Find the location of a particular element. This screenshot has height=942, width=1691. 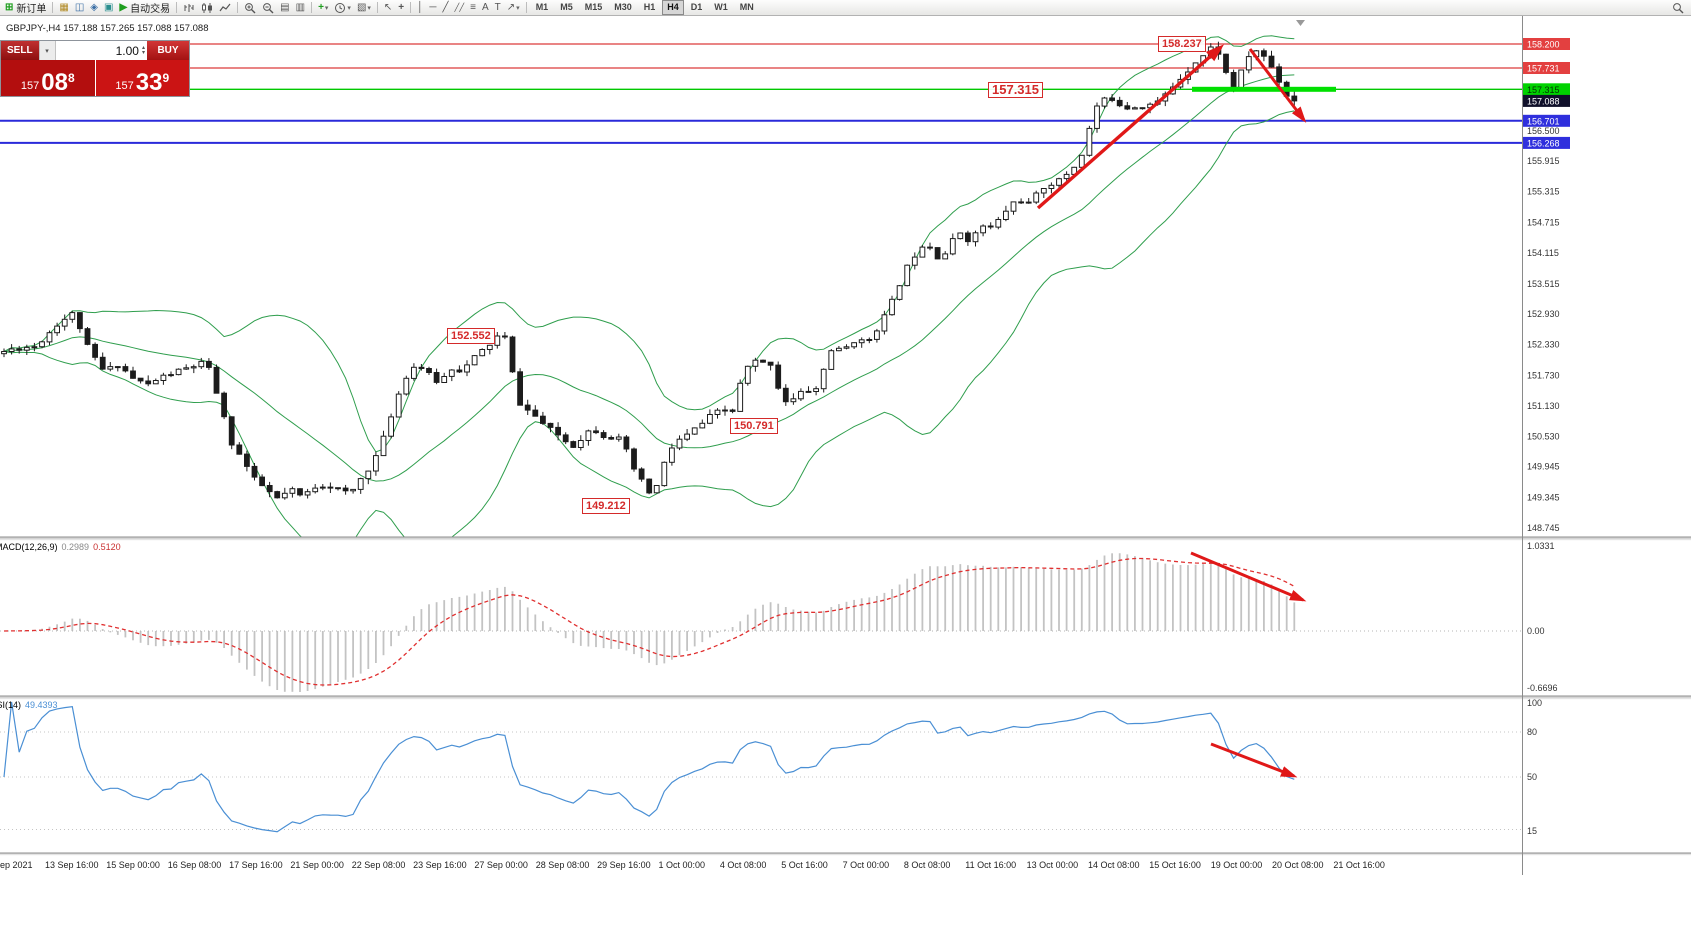

zoom-out-icon is located at coordinates (268, 7).